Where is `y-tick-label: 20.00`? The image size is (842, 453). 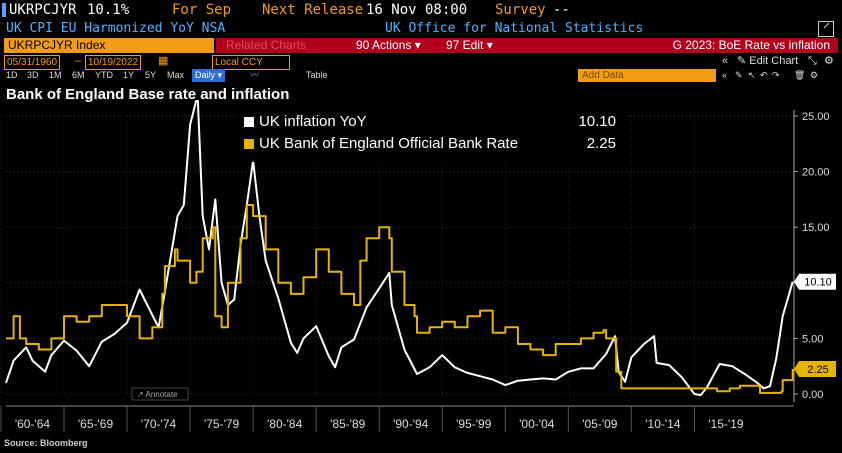
y-tick-label: 20.00 is located at coordinates (816, 173).